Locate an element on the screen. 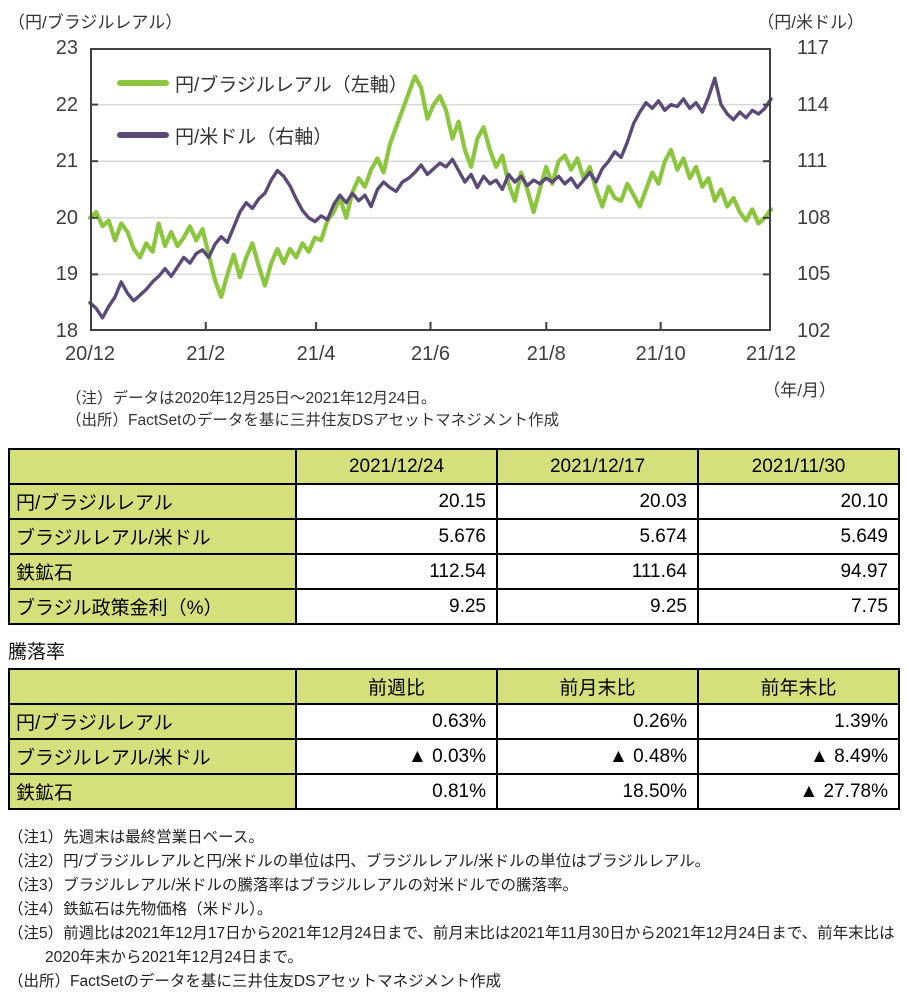 The image size is (906, 1001). table-row: 鉄鉱石 112.54 111.64 94.97 is located at coordinates (454, 571).